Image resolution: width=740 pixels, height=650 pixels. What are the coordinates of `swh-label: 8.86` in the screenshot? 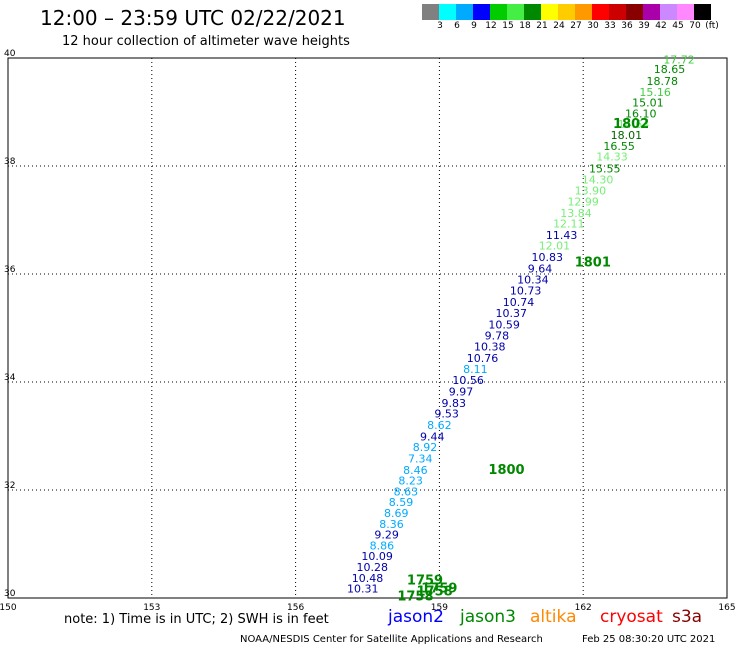 It's located at (382, 545).